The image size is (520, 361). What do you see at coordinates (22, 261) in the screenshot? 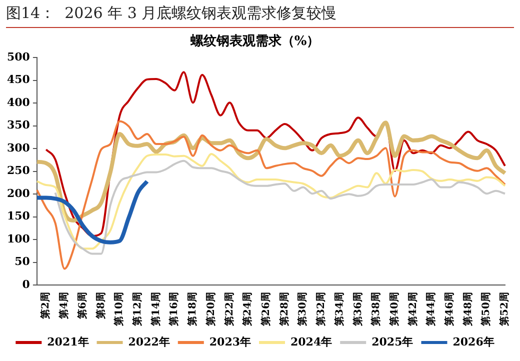
I see `y-tick-label: 50` at bounding box center [22, 261].